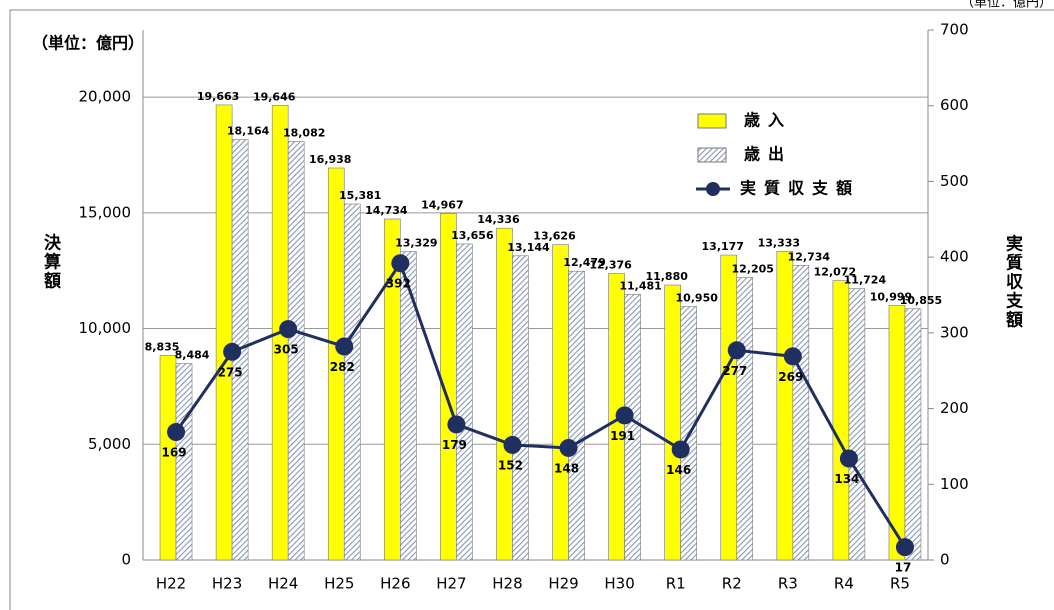 The image size is (1054, 610). I want to click on line-value-label: 146, so click(678, 470).